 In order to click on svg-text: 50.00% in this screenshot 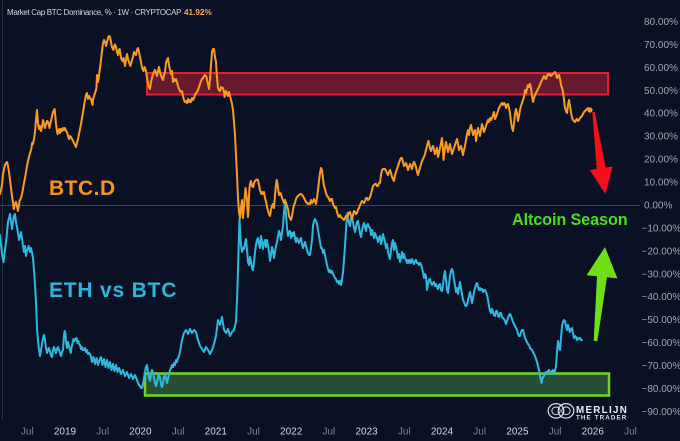, I will do `click(661, 91)`.